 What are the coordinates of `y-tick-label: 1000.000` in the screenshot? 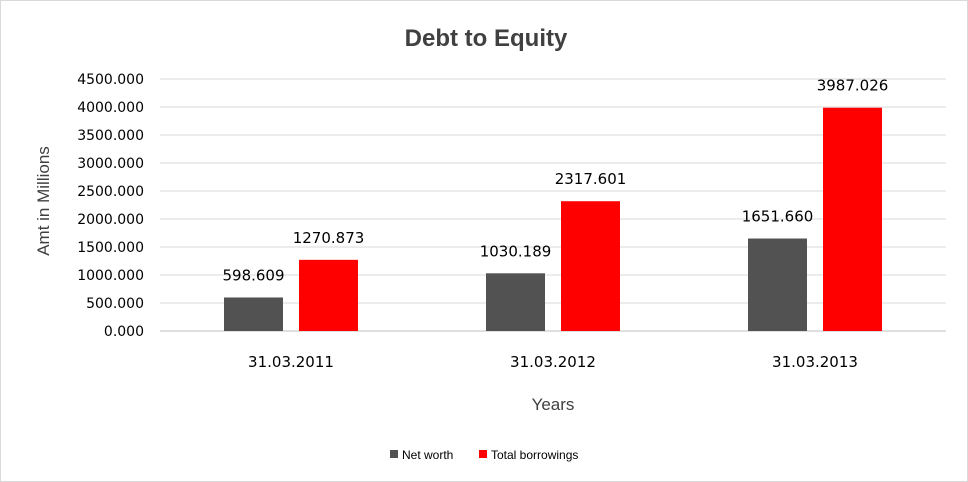 It's located at (110, 276).